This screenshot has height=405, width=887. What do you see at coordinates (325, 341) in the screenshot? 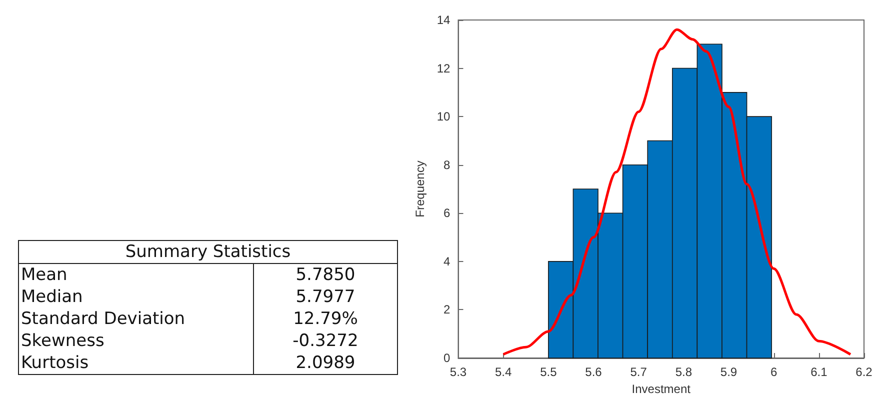
I see `text: -0.3272` at bounding box center [325, 341].